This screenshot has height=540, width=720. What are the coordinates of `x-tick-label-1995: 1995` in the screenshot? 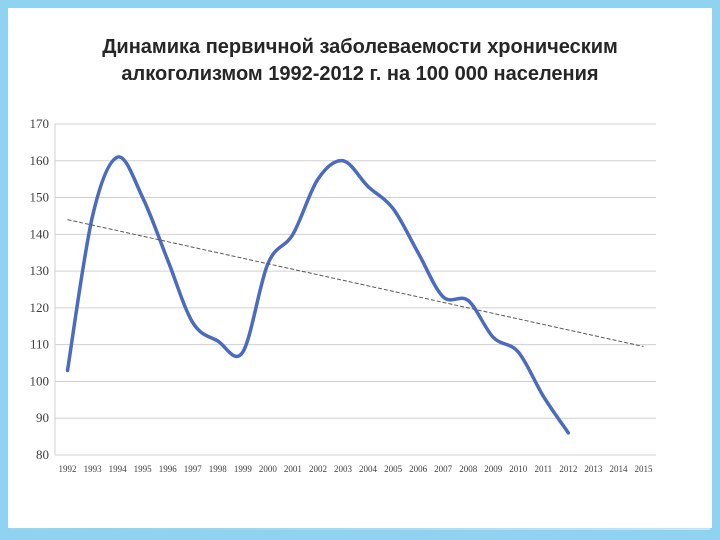 It's located at (143, 469).